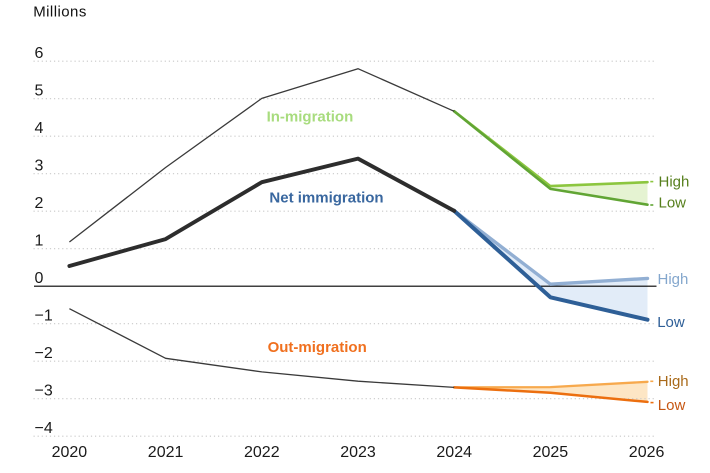 The image size is (710, 473). I want to click on svg-text: 2021, so click(166, 452).